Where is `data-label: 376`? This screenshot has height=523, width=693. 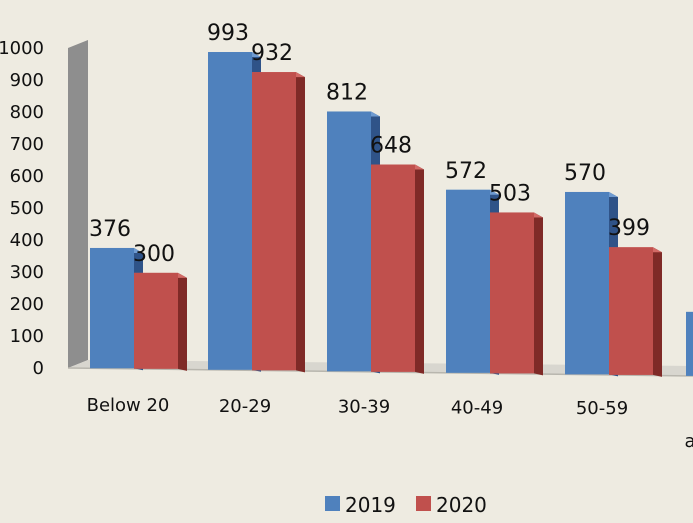
data-label: 376 is located at coordinates (110, 229).